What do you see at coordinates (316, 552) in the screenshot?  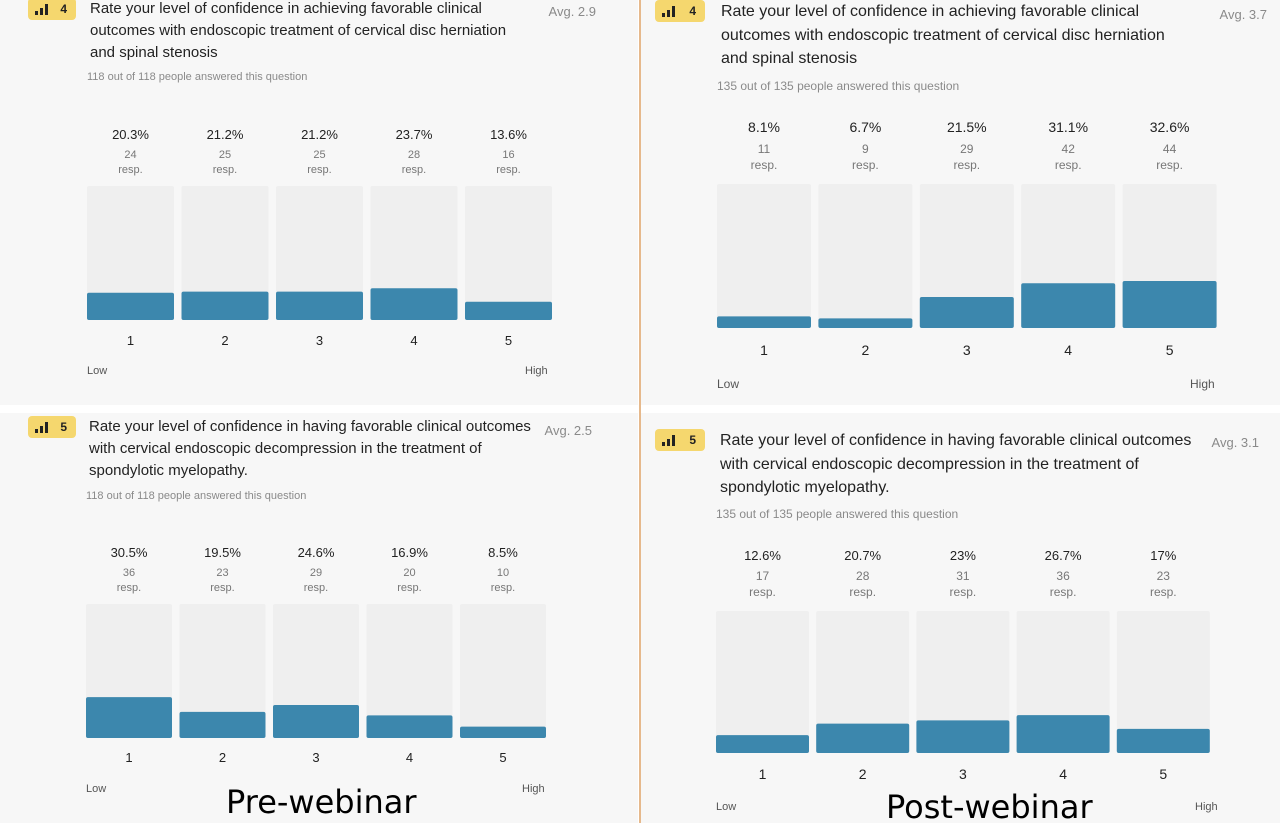 I see `percent-label: 24.6%` at bounding box center [316, 552].